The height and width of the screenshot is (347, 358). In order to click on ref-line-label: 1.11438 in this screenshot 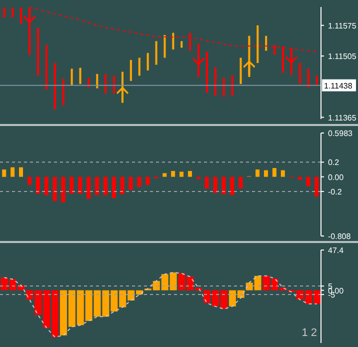, I will do `click(338, 85)`.